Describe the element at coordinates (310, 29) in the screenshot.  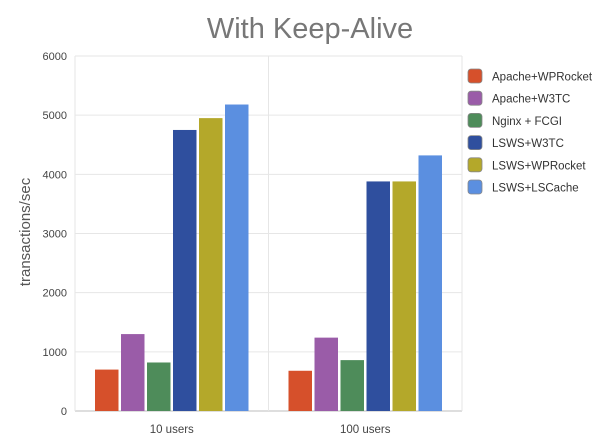
I see `chart-title: With Keep-Alive` at that location.